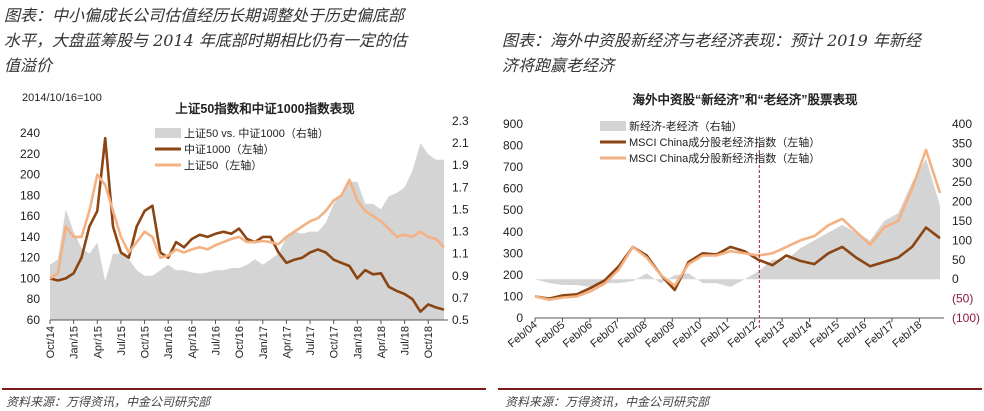 This screenshot has width=984, height=411. Describe the element at coordinates (962, 202) in the screenshot. I see `y-right-tick-label: 200` at that location.